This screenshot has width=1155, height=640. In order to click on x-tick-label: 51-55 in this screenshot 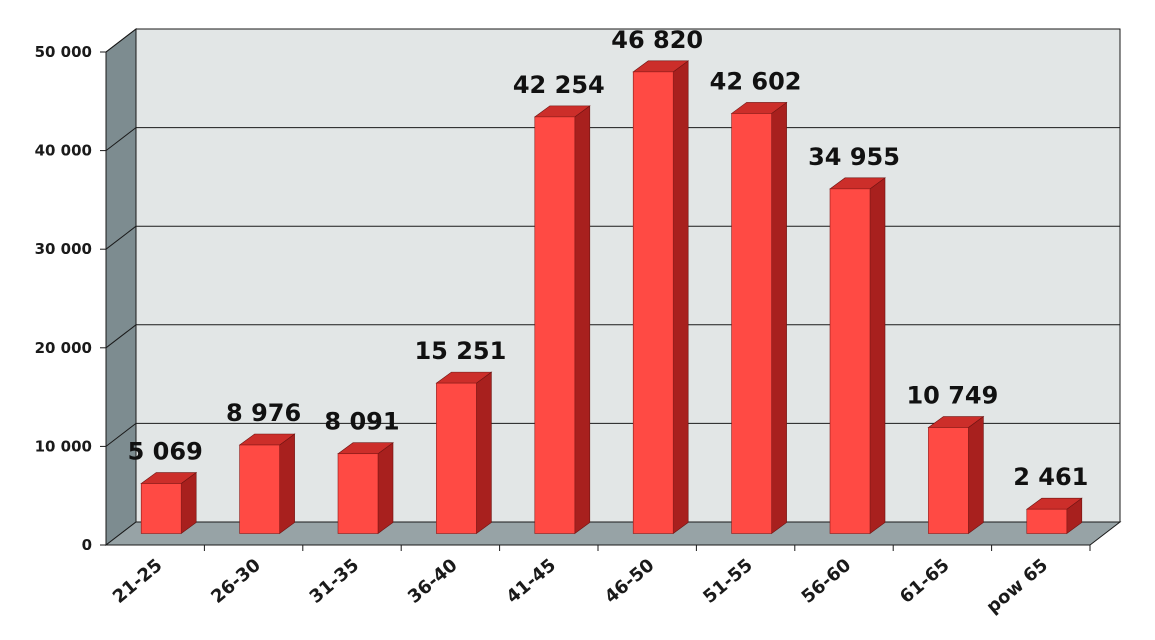, I will do `click(728, 581)`.